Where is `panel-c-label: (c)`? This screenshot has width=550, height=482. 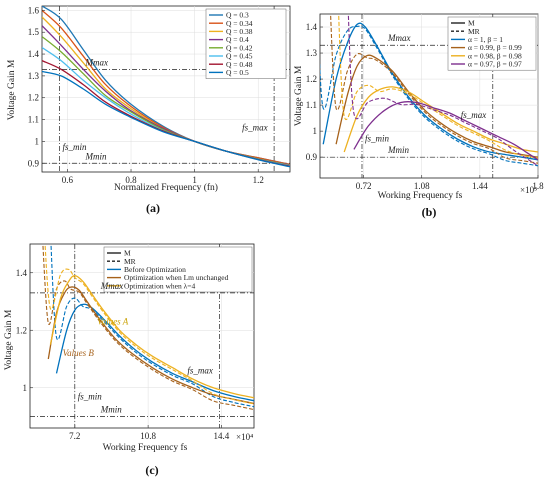
panel-c-label: (c) is located at coordinates (151, 470).